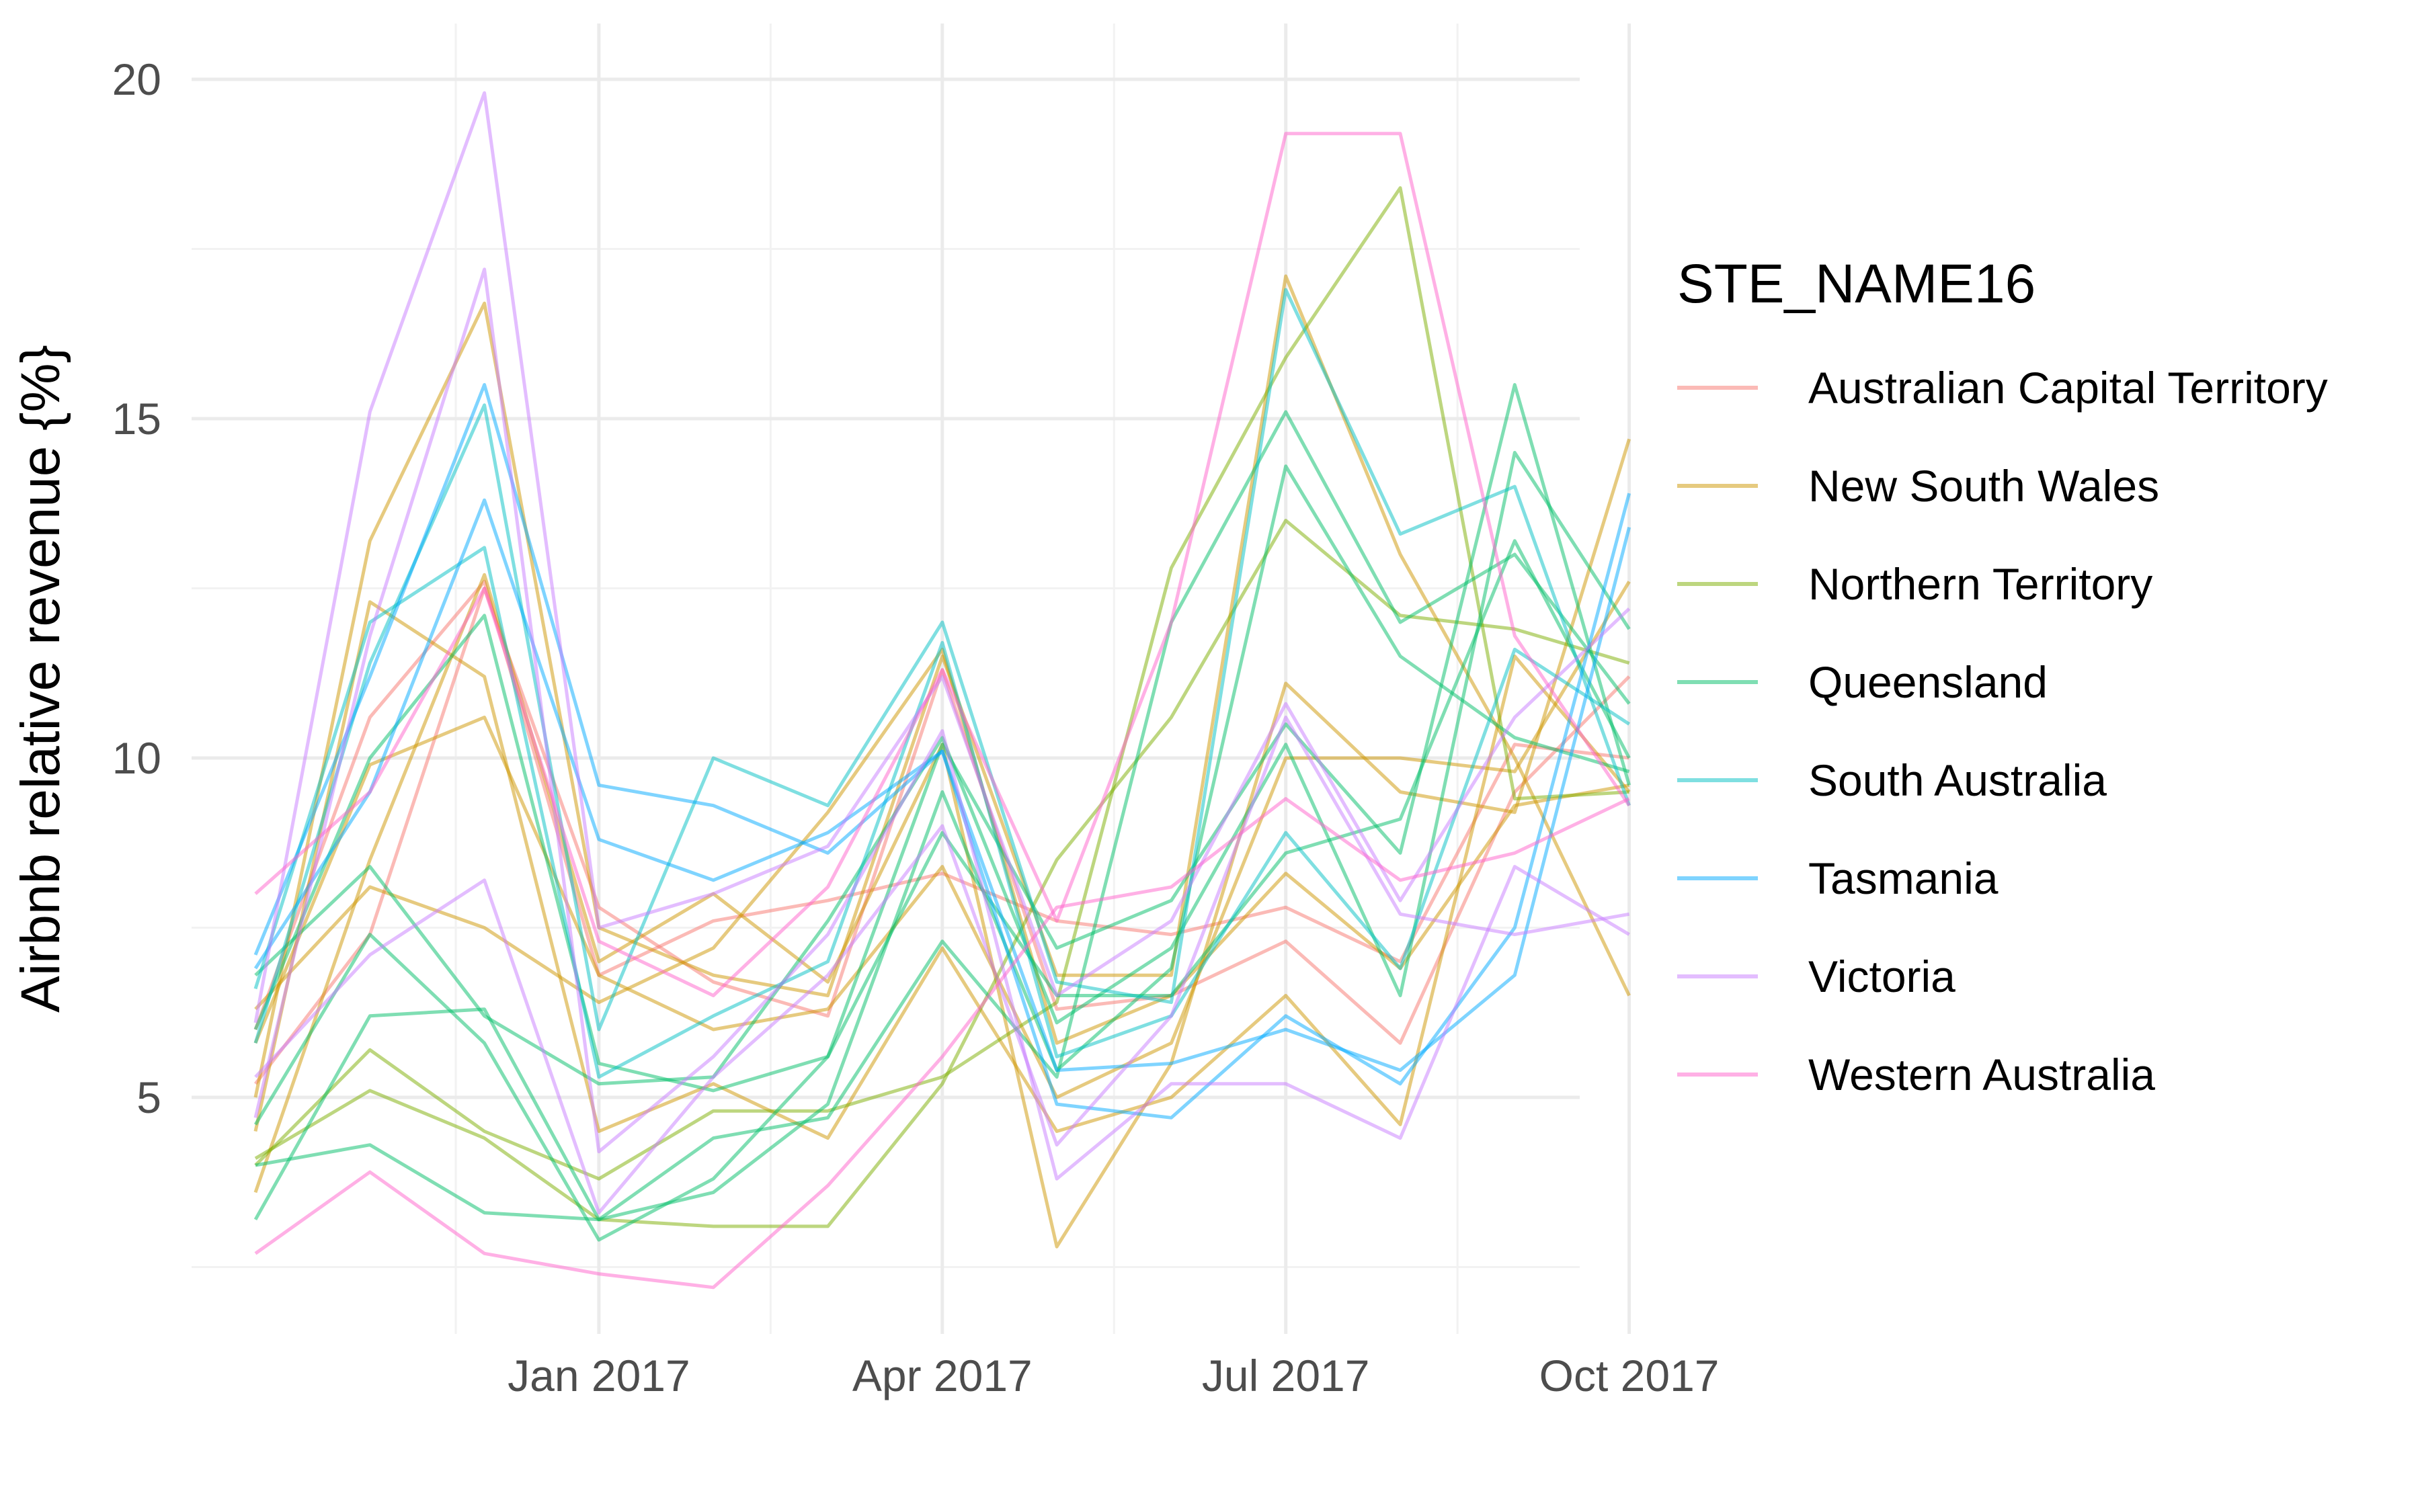 The height and width of the screenshot is (1512, 2420). I want to click on y-tick-label: 5, so click(148, 1097).